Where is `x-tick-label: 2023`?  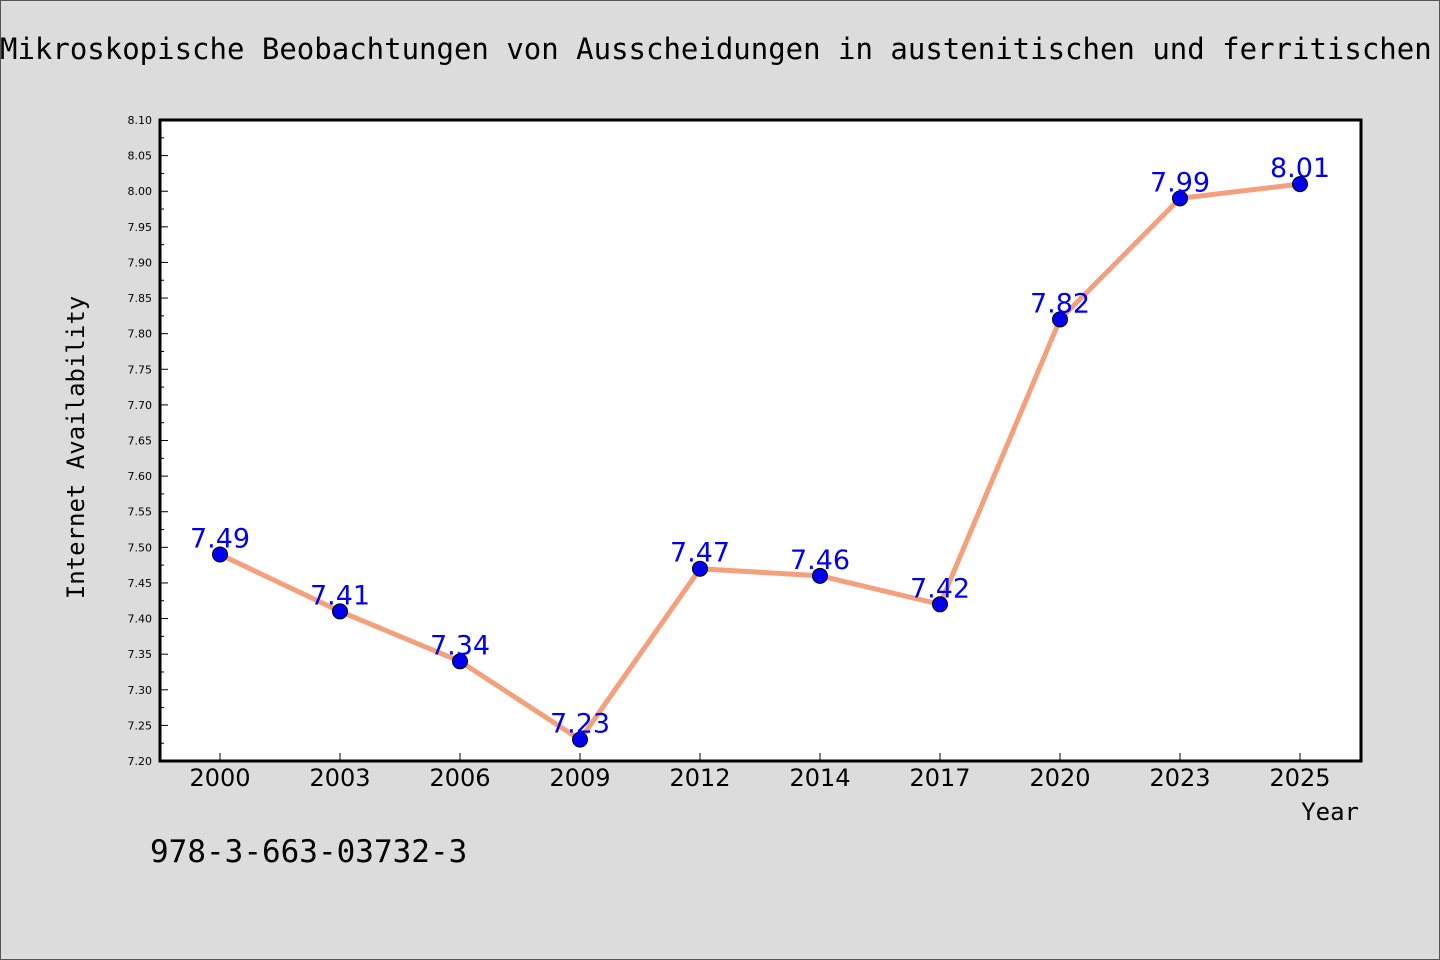
x-tick-label: 2023 is located at coordinates (1179, 778).